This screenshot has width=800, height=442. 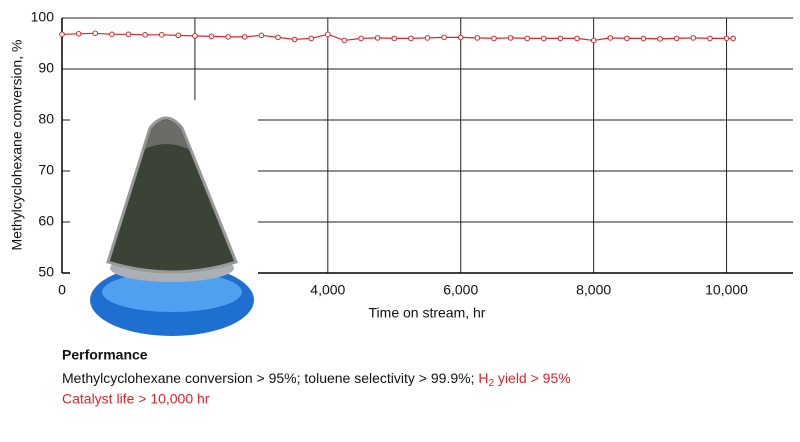 I want to click on image-cone, so click(x=172, y=195).